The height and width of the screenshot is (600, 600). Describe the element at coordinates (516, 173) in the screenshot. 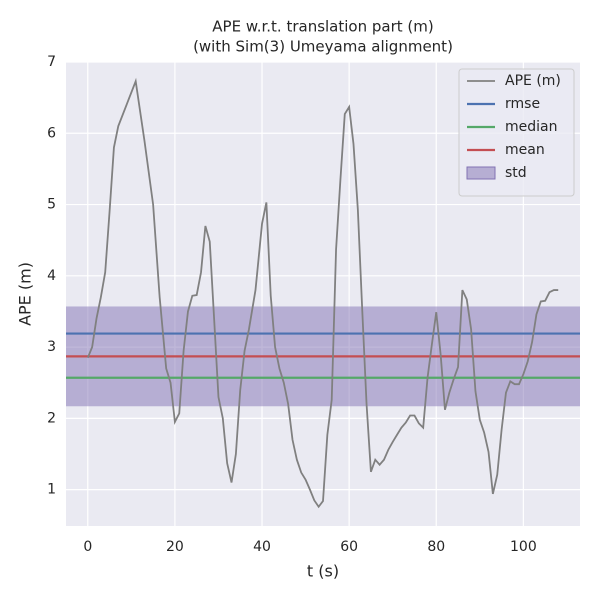

I see `legend-label: std` at that location.